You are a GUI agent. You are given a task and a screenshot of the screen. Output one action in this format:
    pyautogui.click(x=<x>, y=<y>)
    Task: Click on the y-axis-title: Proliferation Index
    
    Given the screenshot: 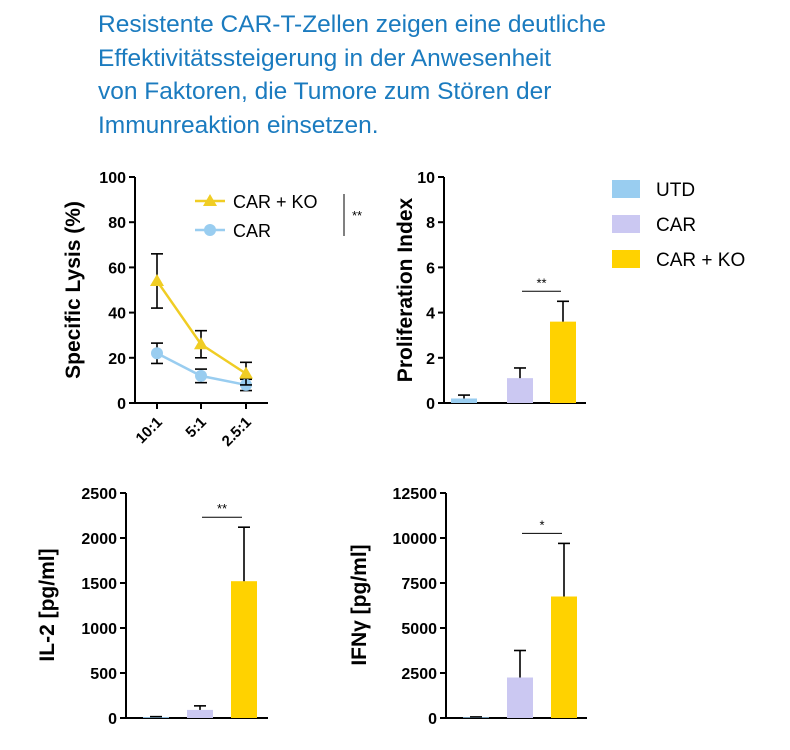 What is the action you would take?
    pyautogui.click(x=405, y=290)
    